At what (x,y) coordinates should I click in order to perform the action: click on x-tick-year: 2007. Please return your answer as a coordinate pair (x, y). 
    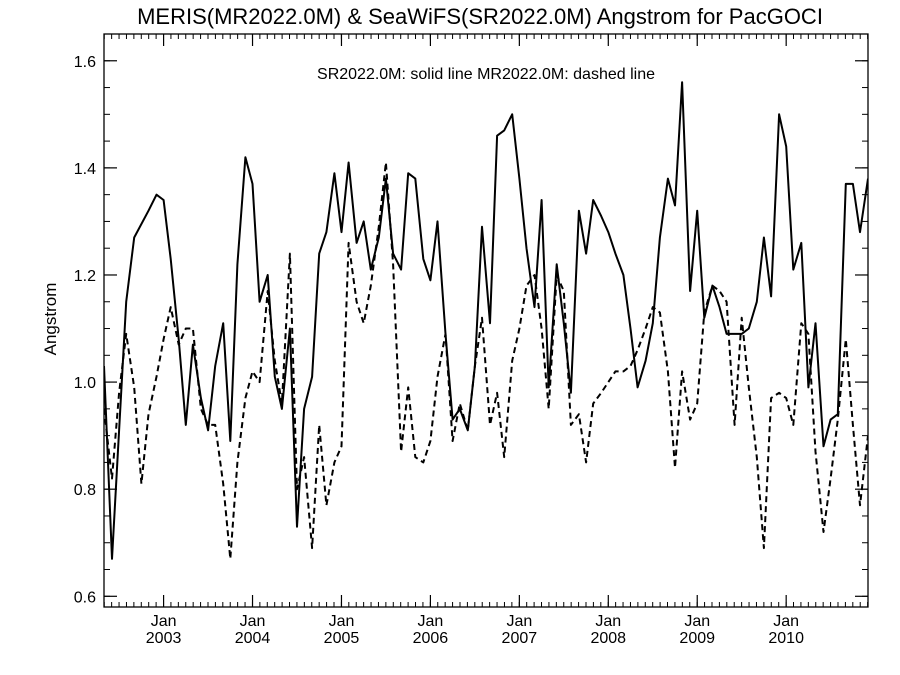
    Looking at the image, I should click on (520, 638).